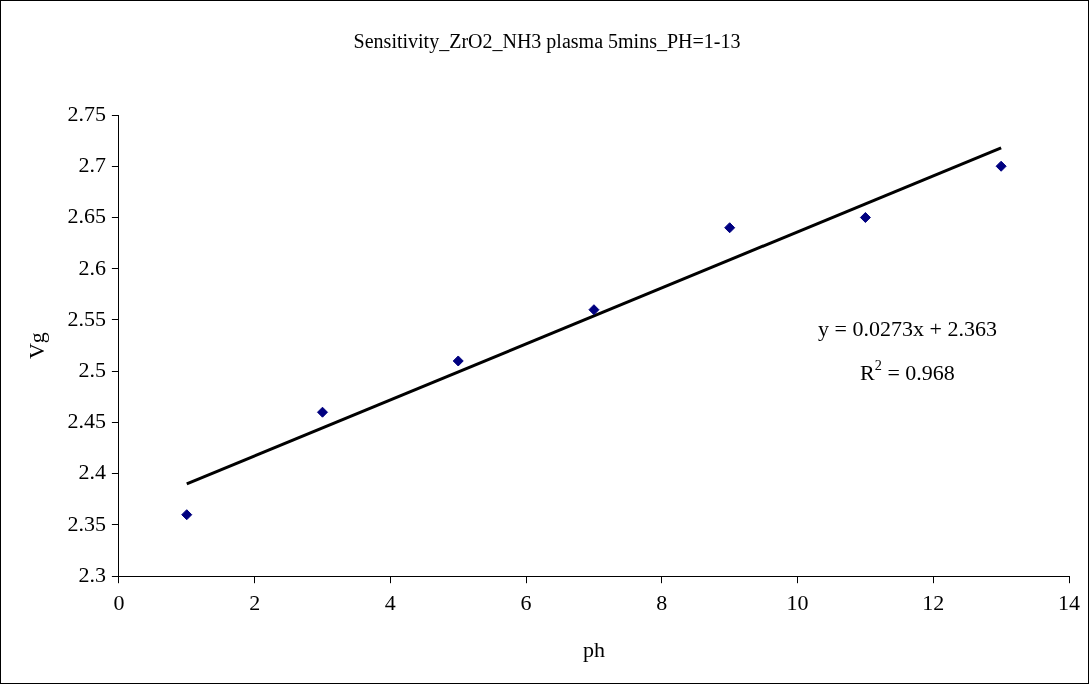 The image size is (1089, 684). Describe the element at coordinates (526, 603) in the screenshot. I see `x-tick-label: 6` at that location.